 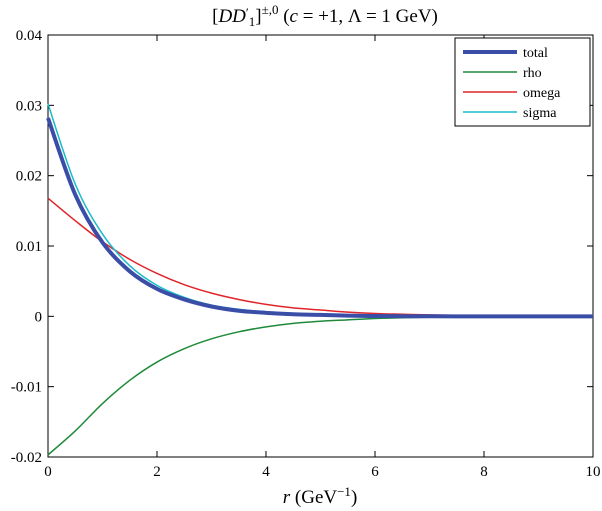 I want to click on legend-label-rho: rho, so click(x=532, y=73).